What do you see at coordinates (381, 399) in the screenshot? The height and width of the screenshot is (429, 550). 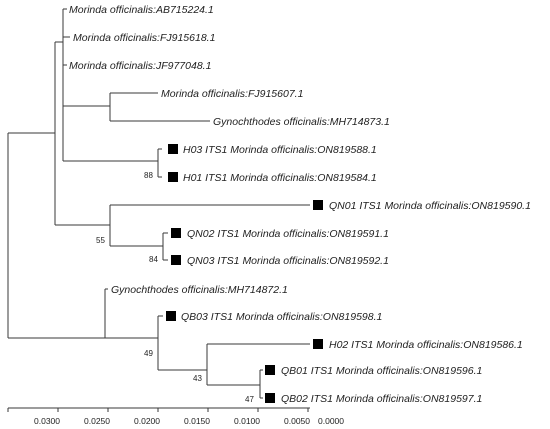 I see `taxon-label: QB02 ITS1 Morinda officinalis:ON819597.1` at bounding box center [381, 399].